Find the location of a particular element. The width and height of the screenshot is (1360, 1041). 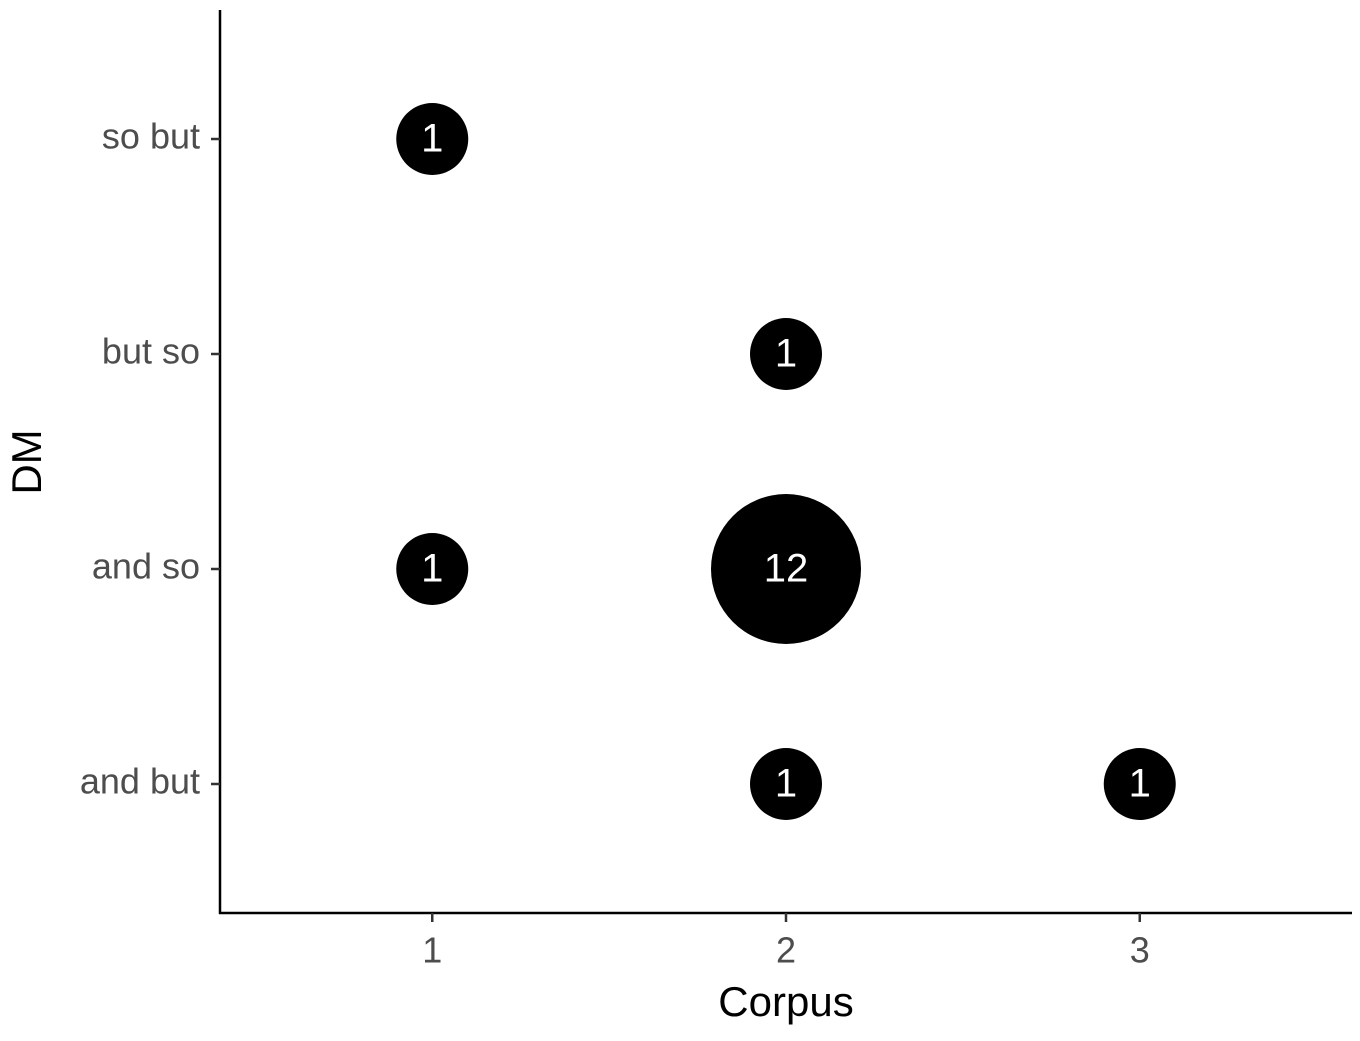

y-axis-title: DM is located at coordinates (26, 461).